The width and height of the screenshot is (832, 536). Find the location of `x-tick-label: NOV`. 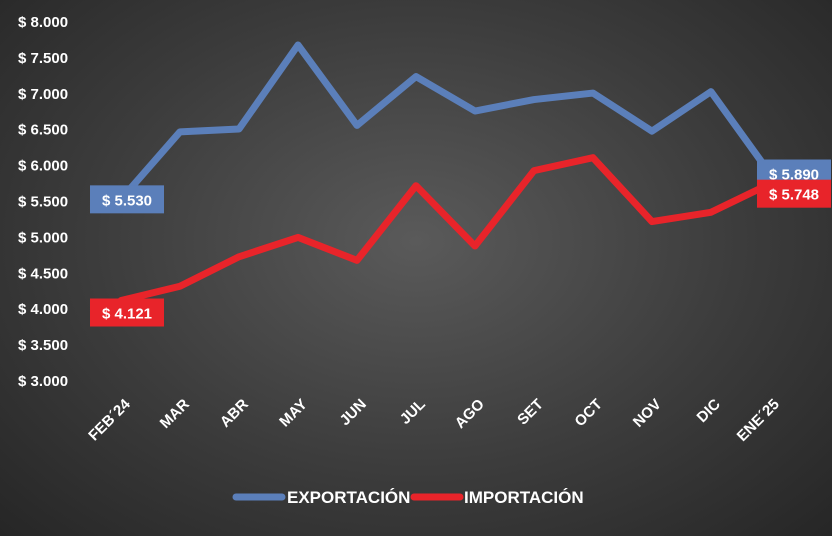

x-tick-label: NOV is located at coordinates (647, 413).